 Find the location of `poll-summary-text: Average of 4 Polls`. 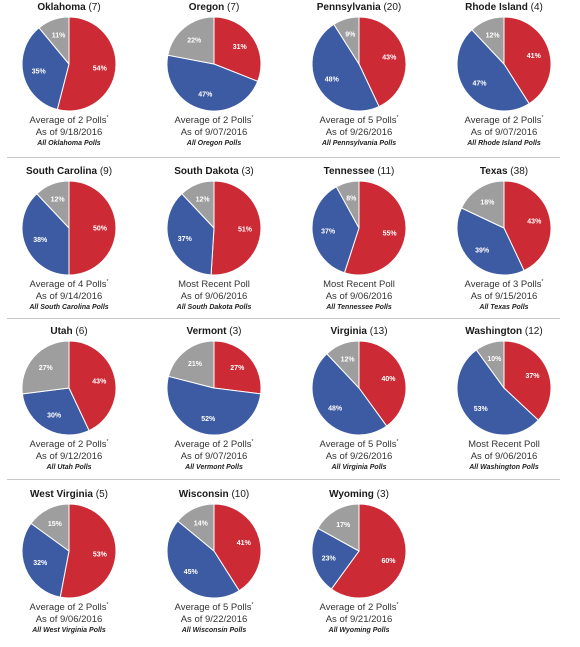

poll-summary-text: Average of 4 Polls is located at coordinates (68, 285).